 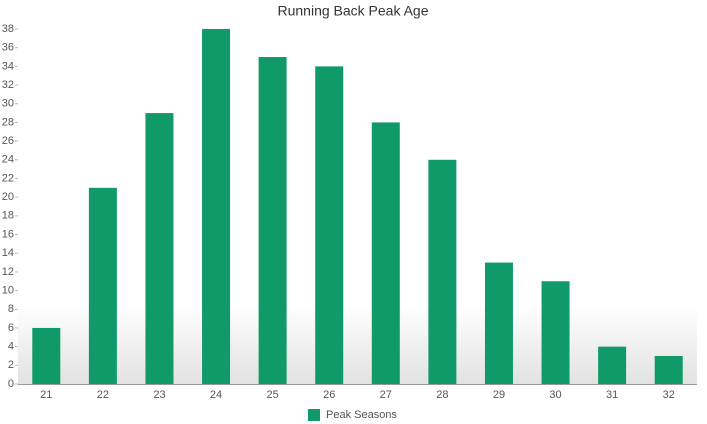 I want to click on chart-title: Running Back Peak Age, so click(x=353, y=11).